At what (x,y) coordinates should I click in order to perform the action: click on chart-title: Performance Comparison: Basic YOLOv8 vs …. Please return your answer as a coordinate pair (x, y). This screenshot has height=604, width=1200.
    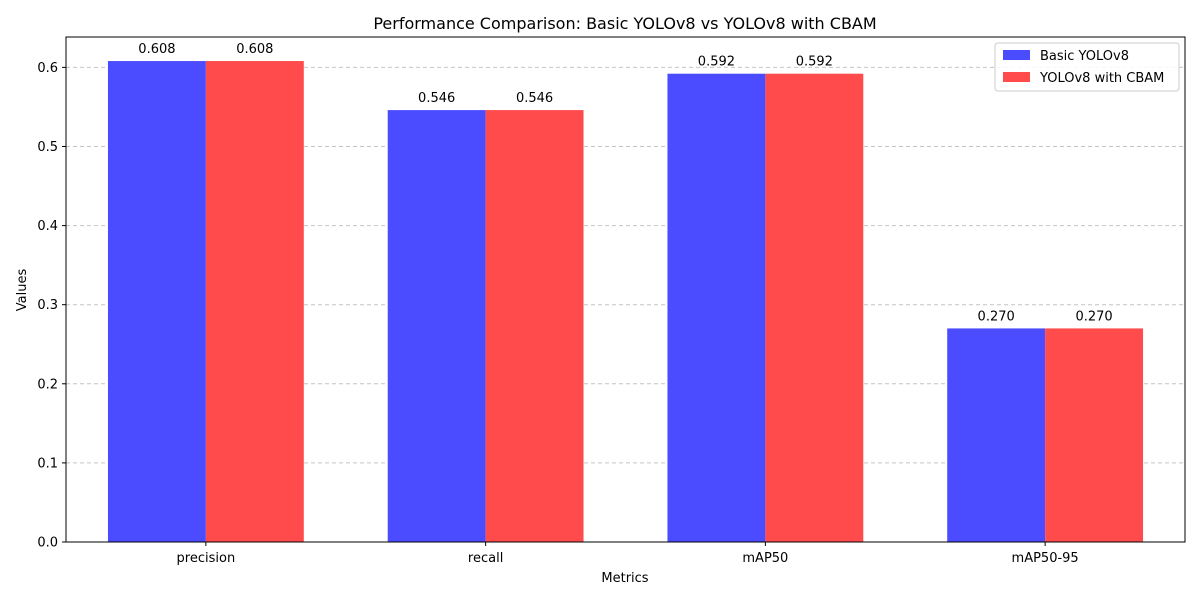
    Looking at the image, I should click on (624, 23).